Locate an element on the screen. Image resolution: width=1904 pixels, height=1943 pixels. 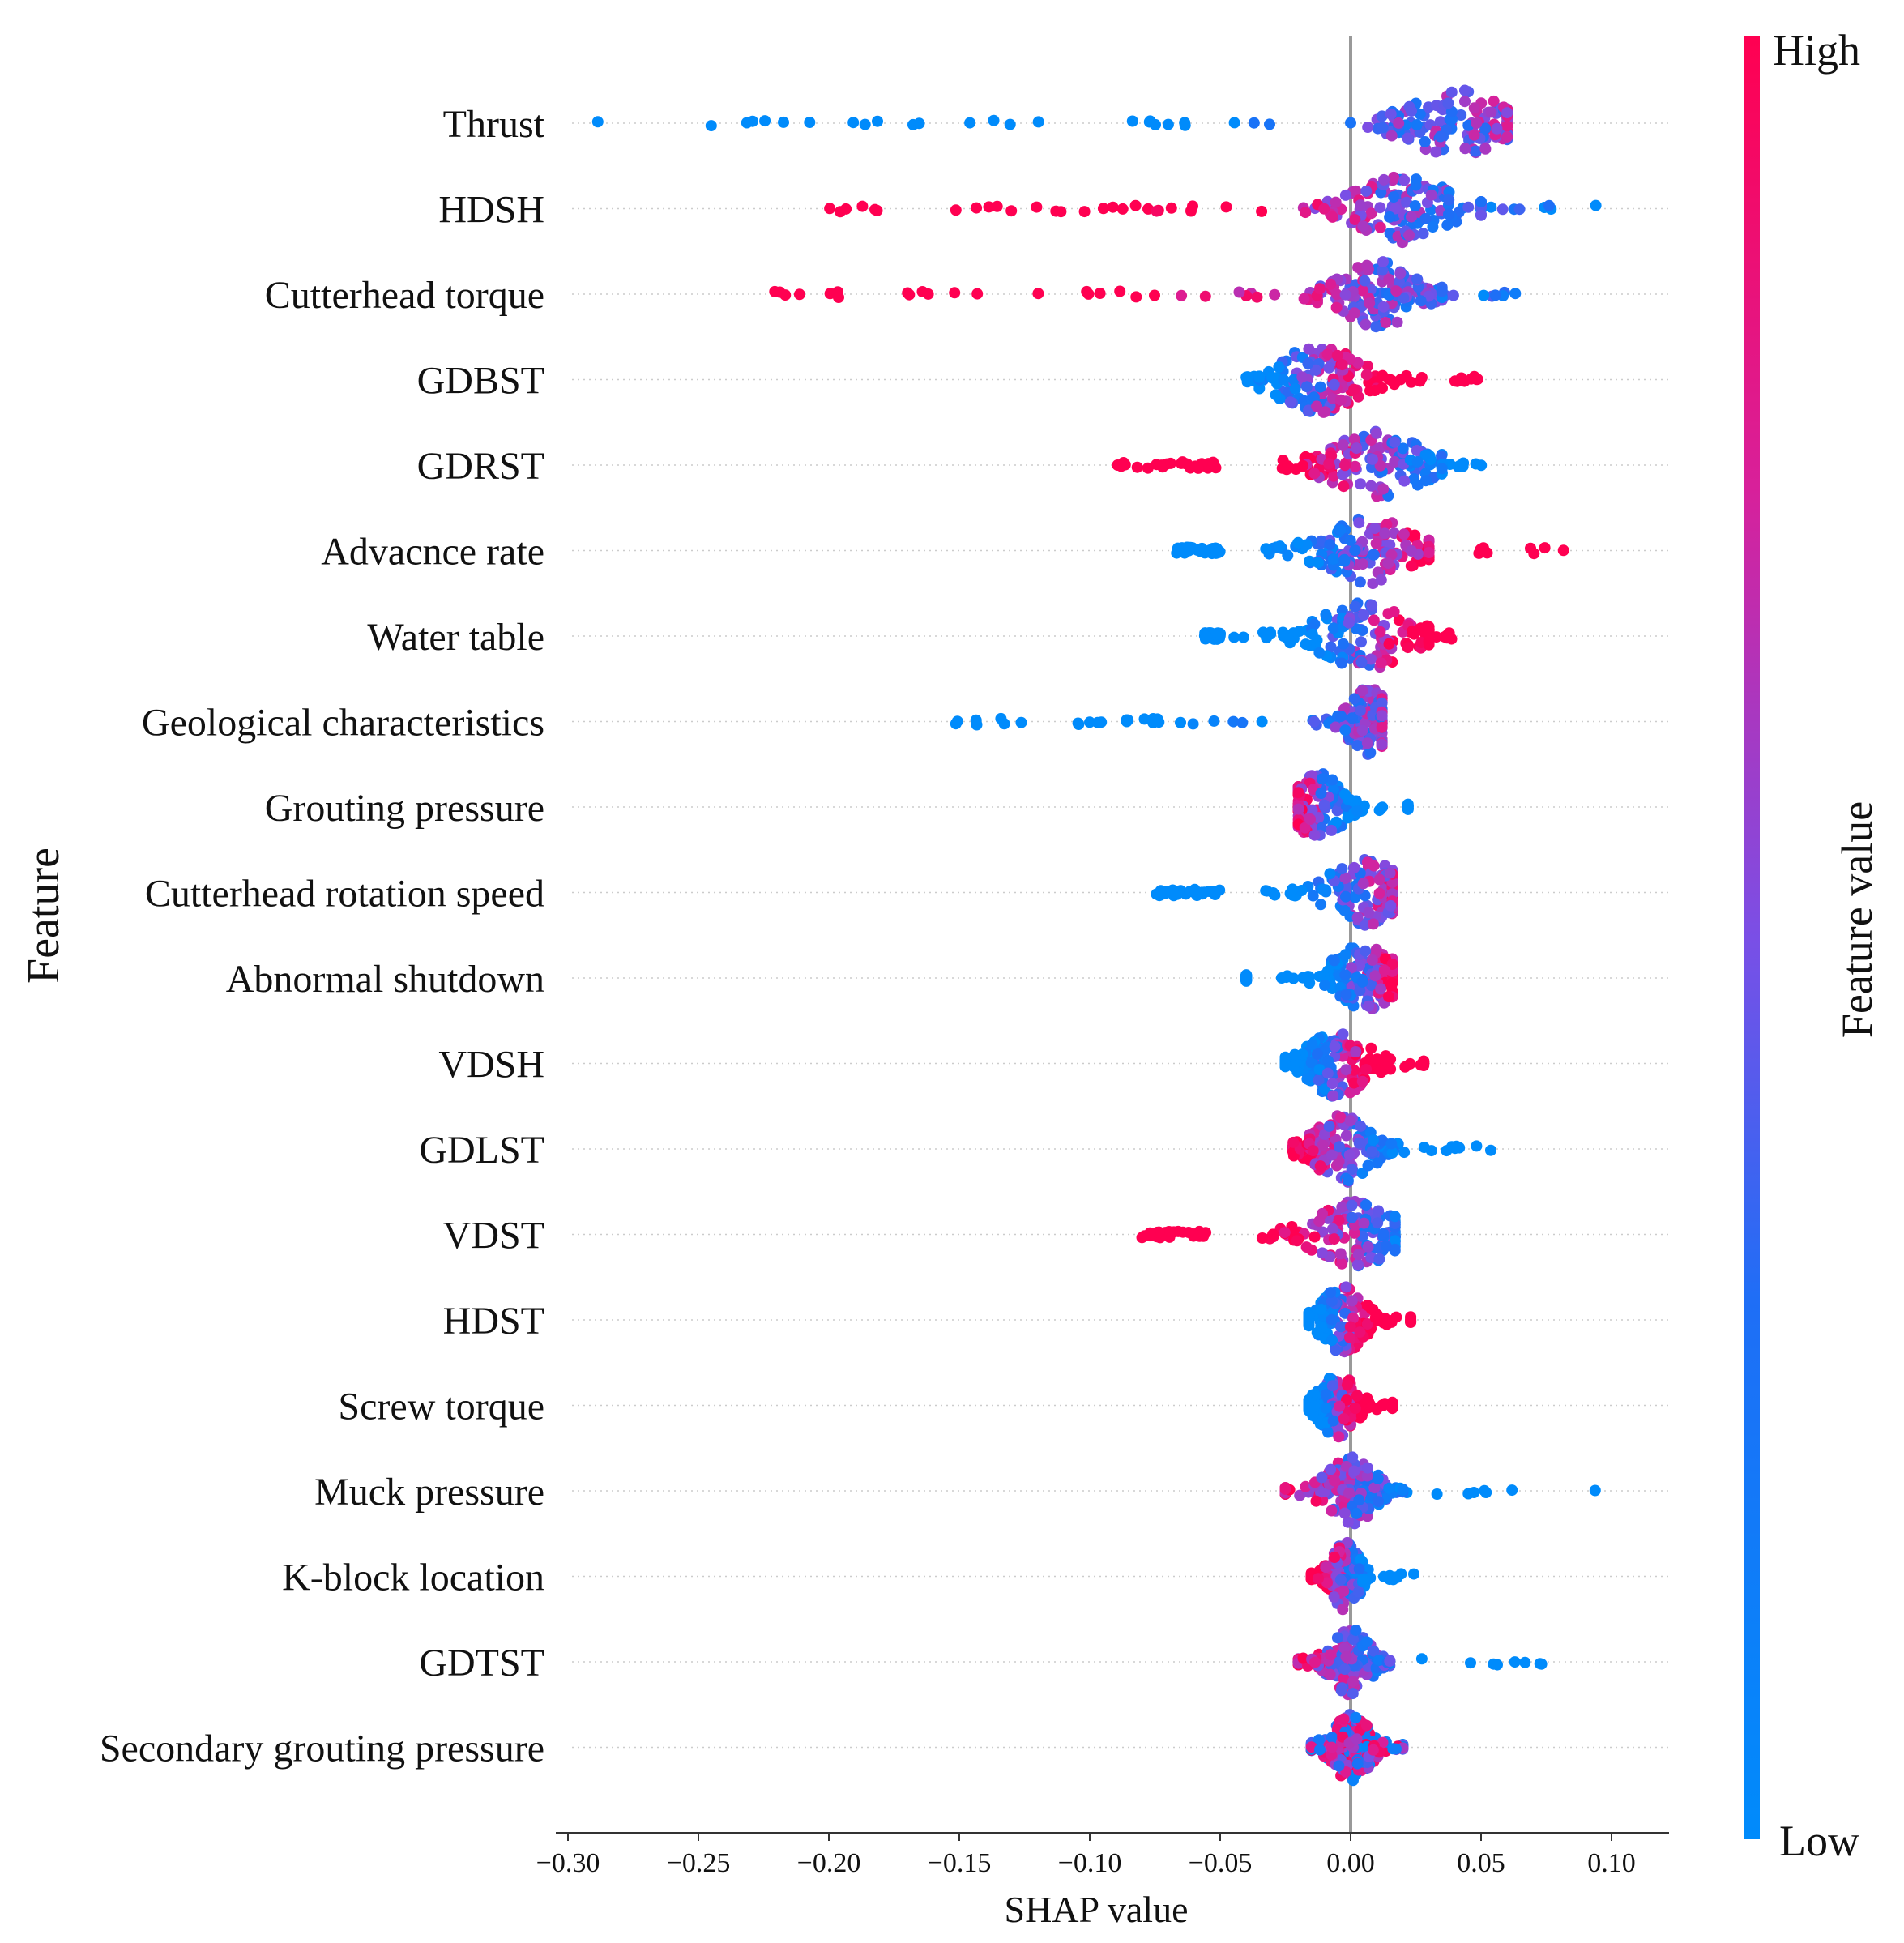
x-tick-label: −0.10 is located at coordinates (1090, 1863).